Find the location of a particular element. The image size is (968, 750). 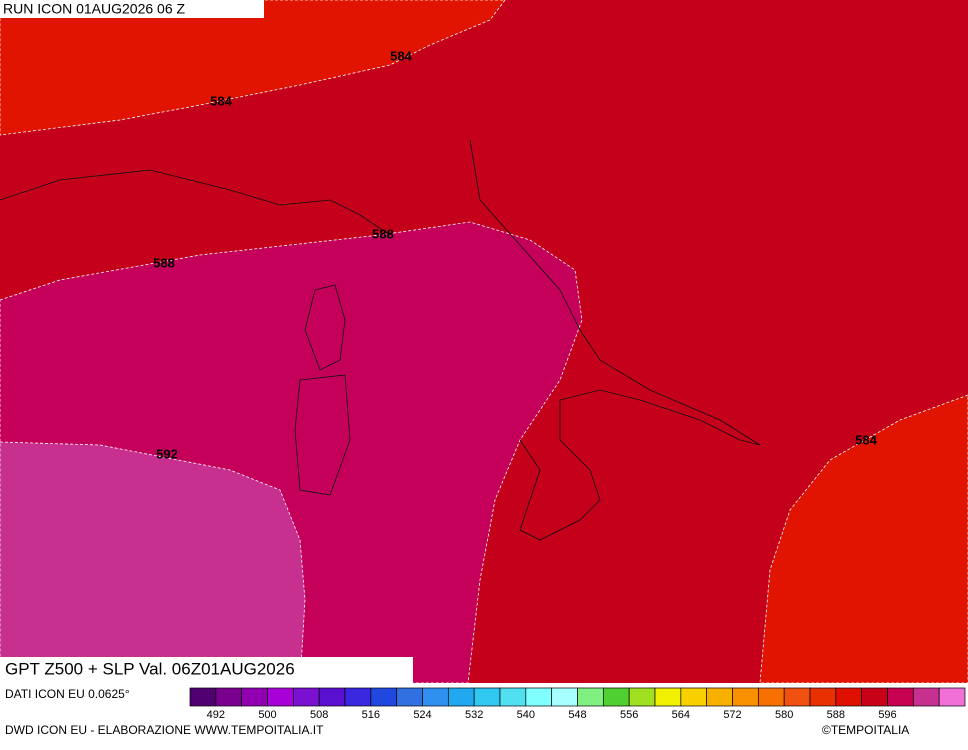

colorbar-label: 572 is located at coordinates (732, 715).